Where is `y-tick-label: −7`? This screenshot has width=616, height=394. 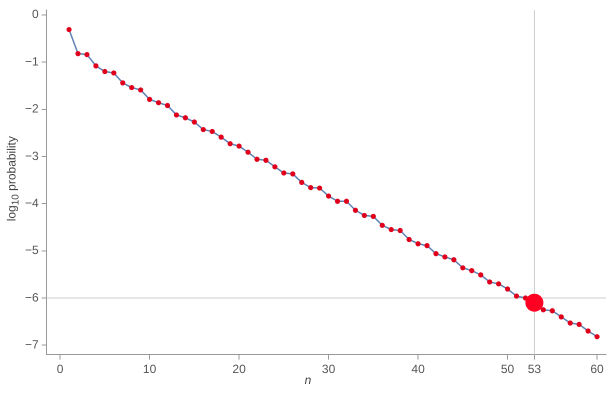 y-tick-label: −7 is located at coordinates (31, 344).